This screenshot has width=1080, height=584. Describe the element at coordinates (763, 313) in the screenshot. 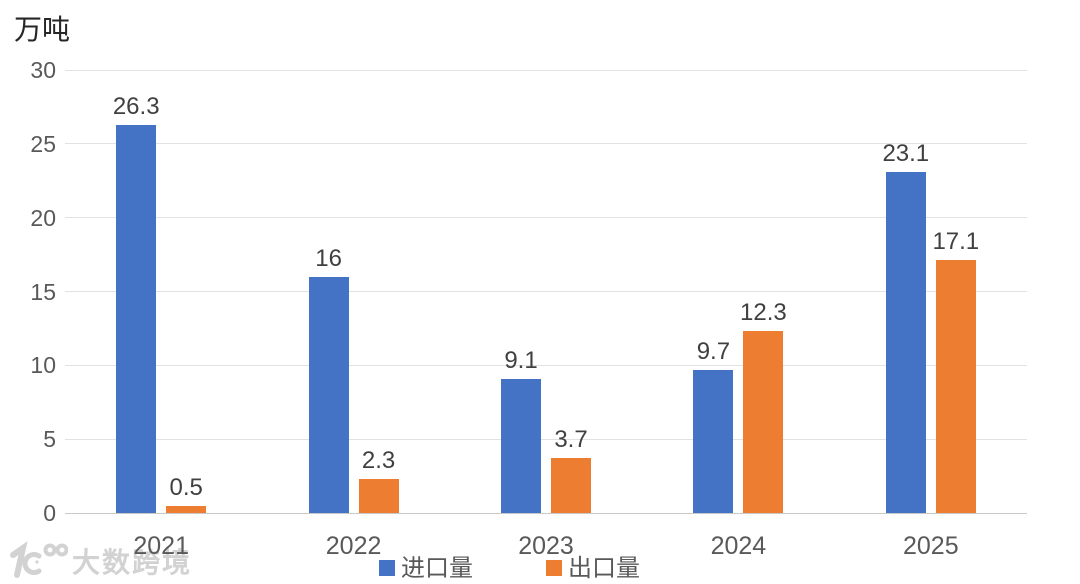

I see `bar-value-label: 12.3` at that location.